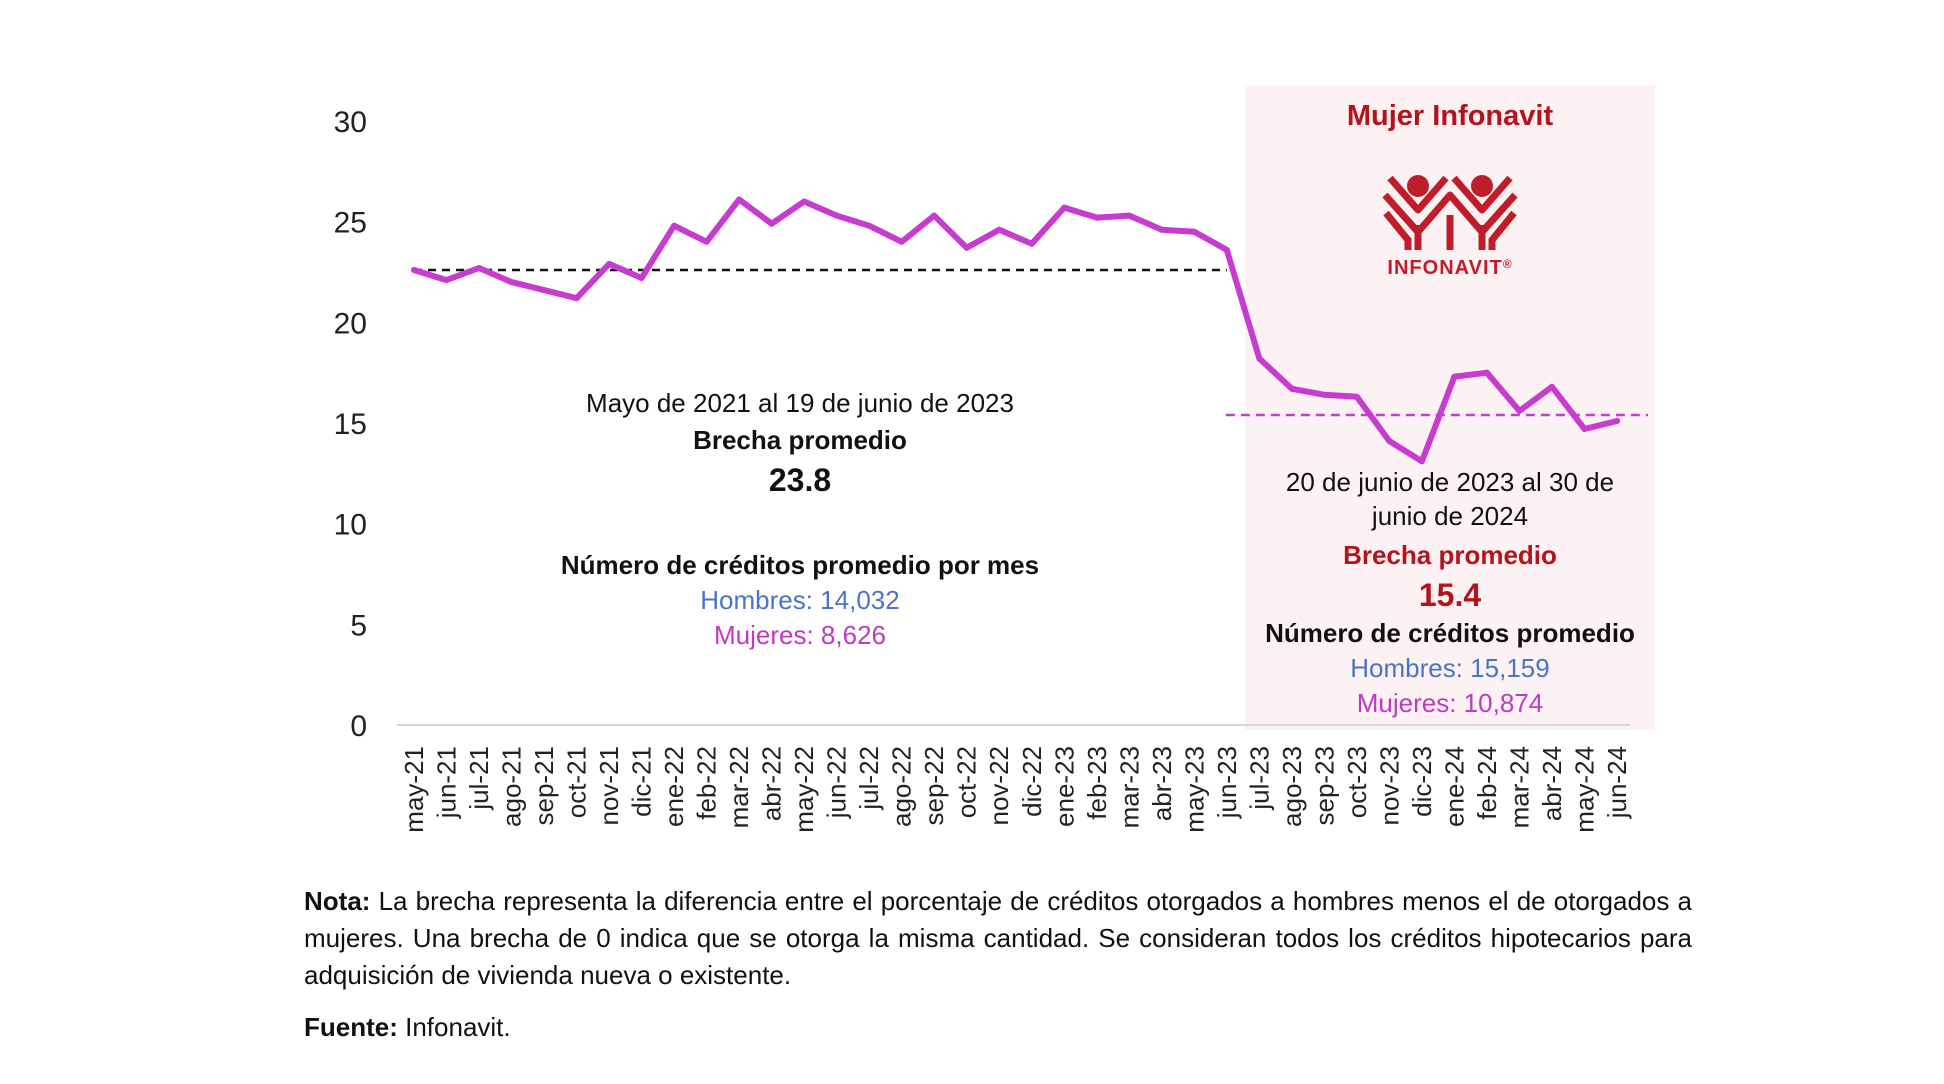 The image size is (1944, 1084). Describe the element at coordinates (1032, 781) in the screenshot. I see `x-tick-label: dic-22` at that location.